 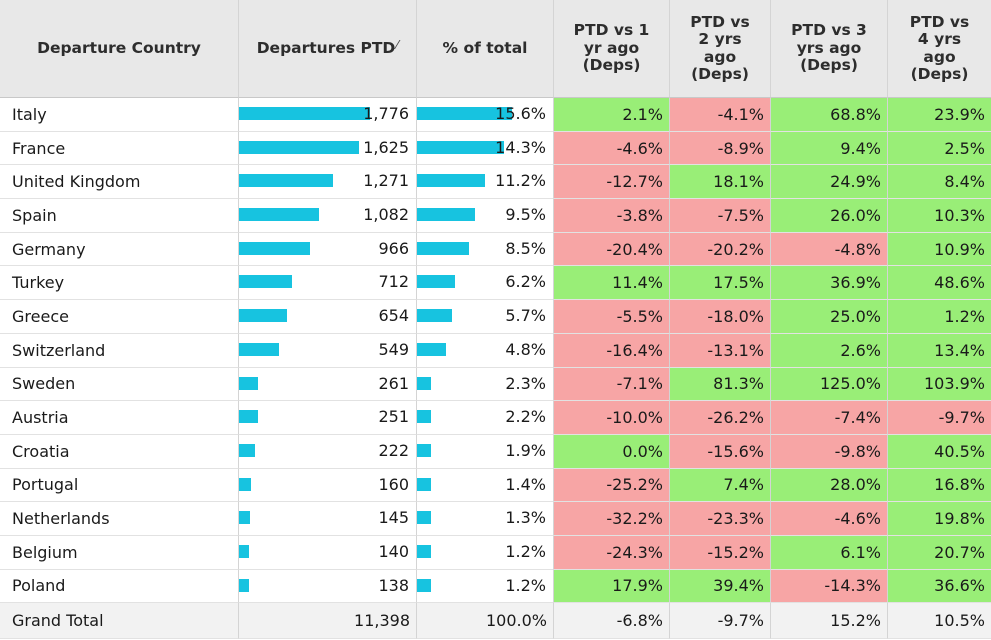 I want to click on change-vs1-cell: -10.0%, so click(x=612, y=418).